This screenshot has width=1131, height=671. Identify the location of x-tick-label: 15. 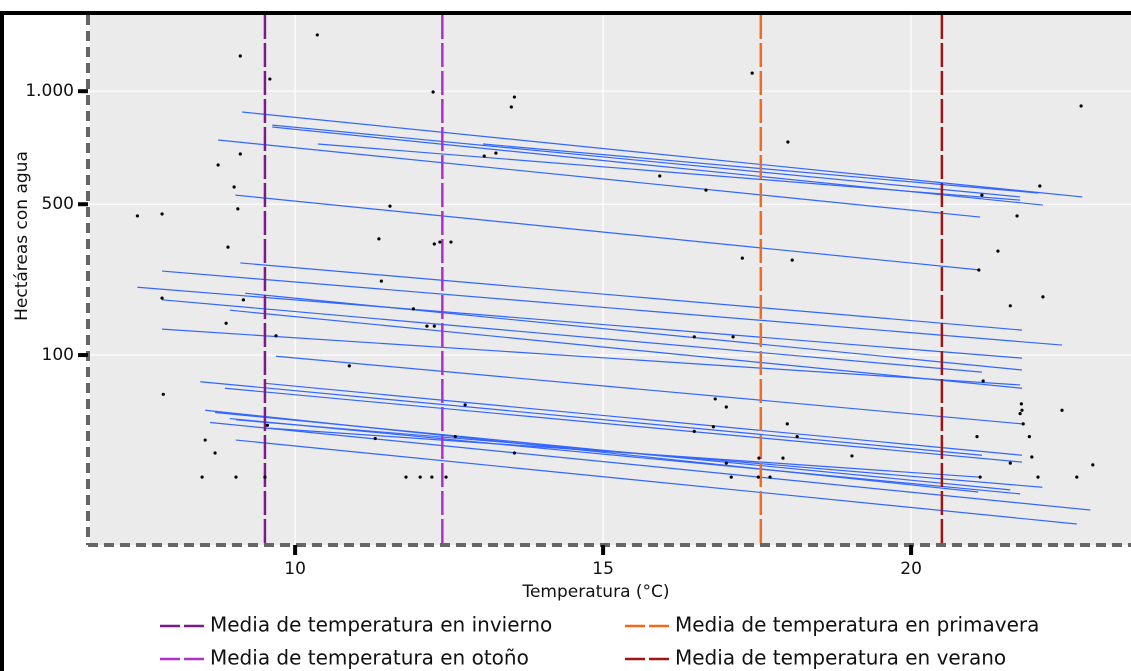
(603, 569).